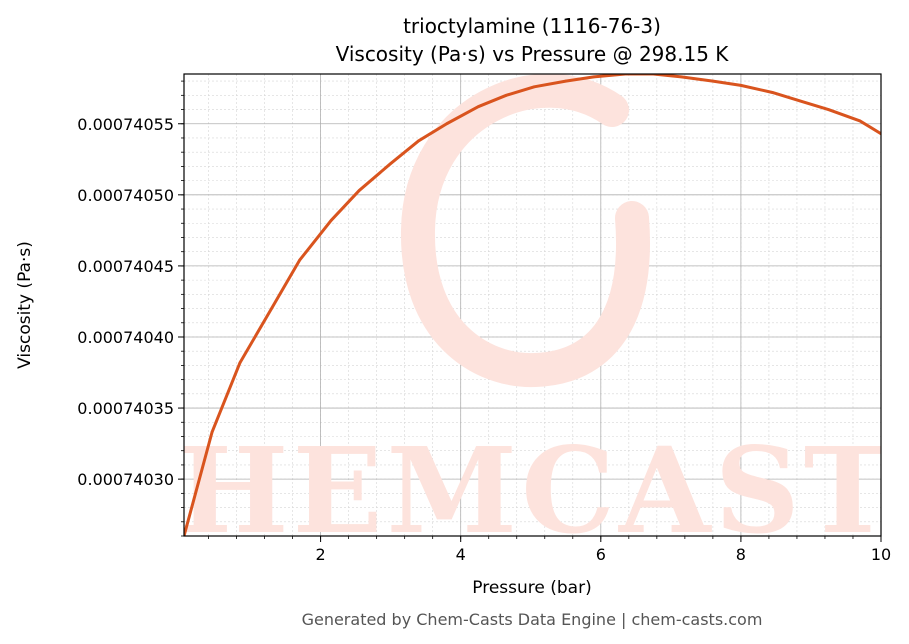 This screenshot has height=644, width=909. I want to click on watermark-swirl, so click(525, 231).